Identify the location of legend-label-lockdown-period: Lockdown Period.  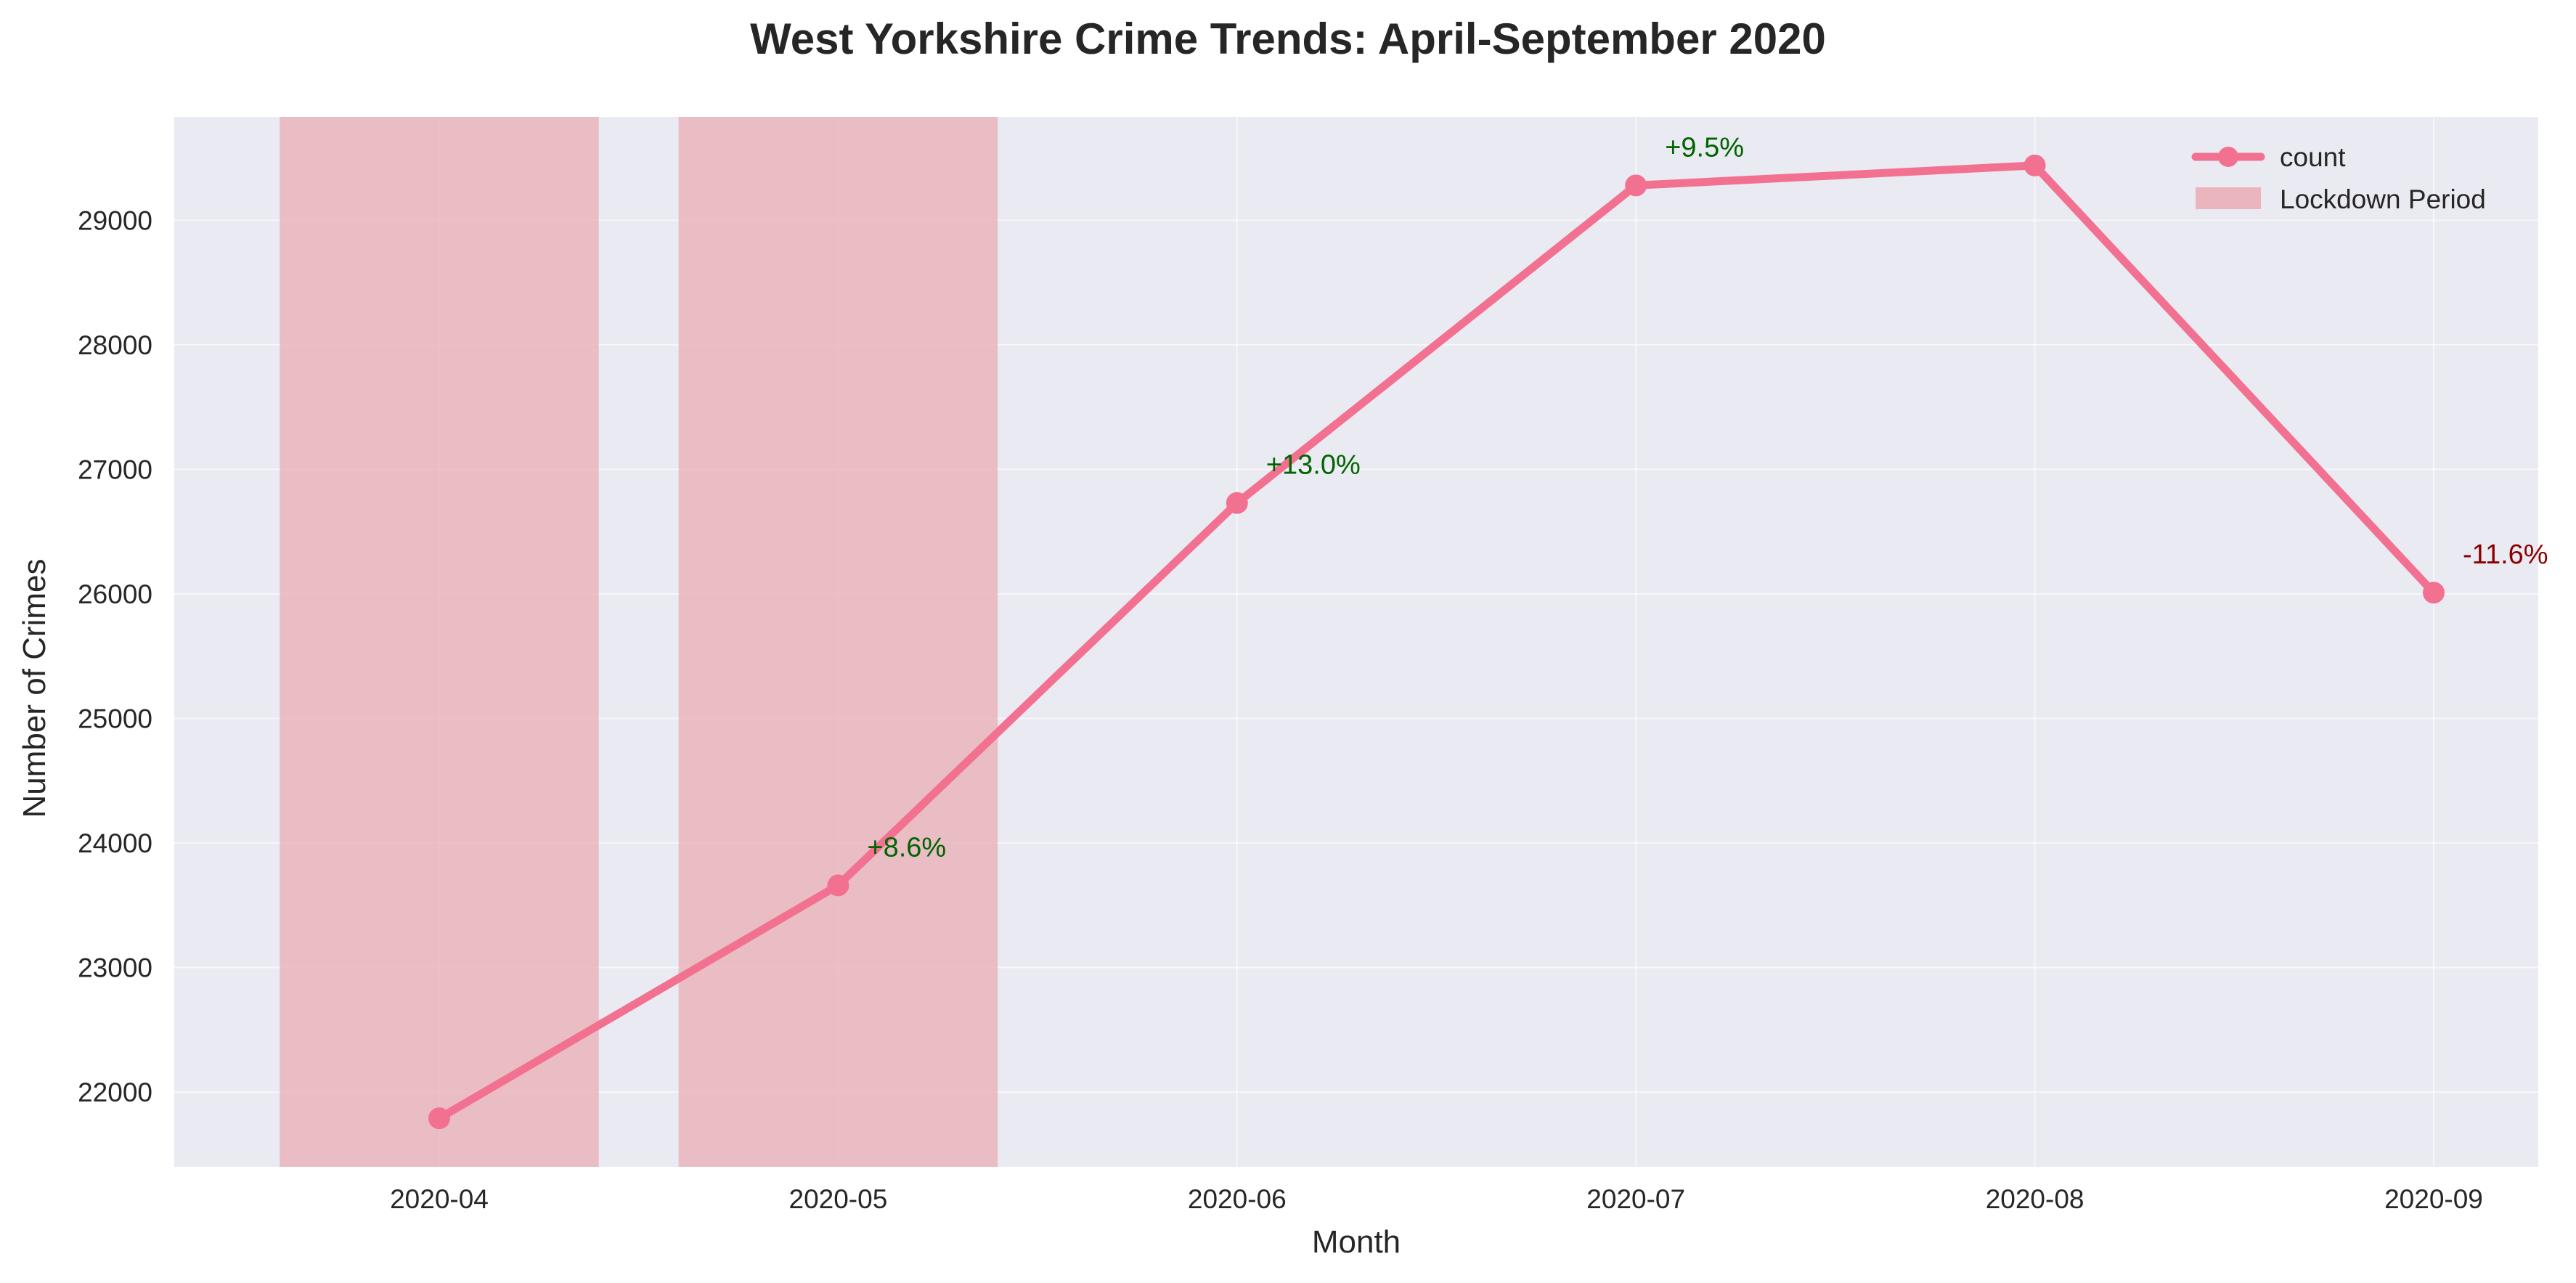
(2383, 199).